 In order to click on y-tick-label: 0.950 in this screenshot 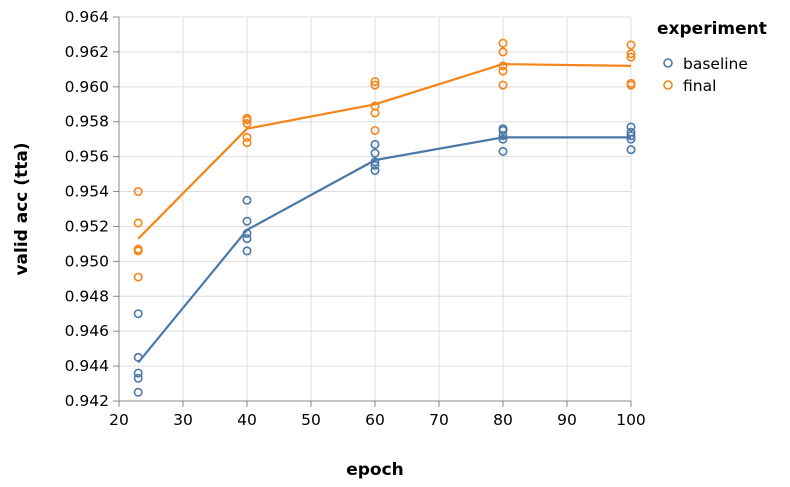, I will do `click(87, 261)`.